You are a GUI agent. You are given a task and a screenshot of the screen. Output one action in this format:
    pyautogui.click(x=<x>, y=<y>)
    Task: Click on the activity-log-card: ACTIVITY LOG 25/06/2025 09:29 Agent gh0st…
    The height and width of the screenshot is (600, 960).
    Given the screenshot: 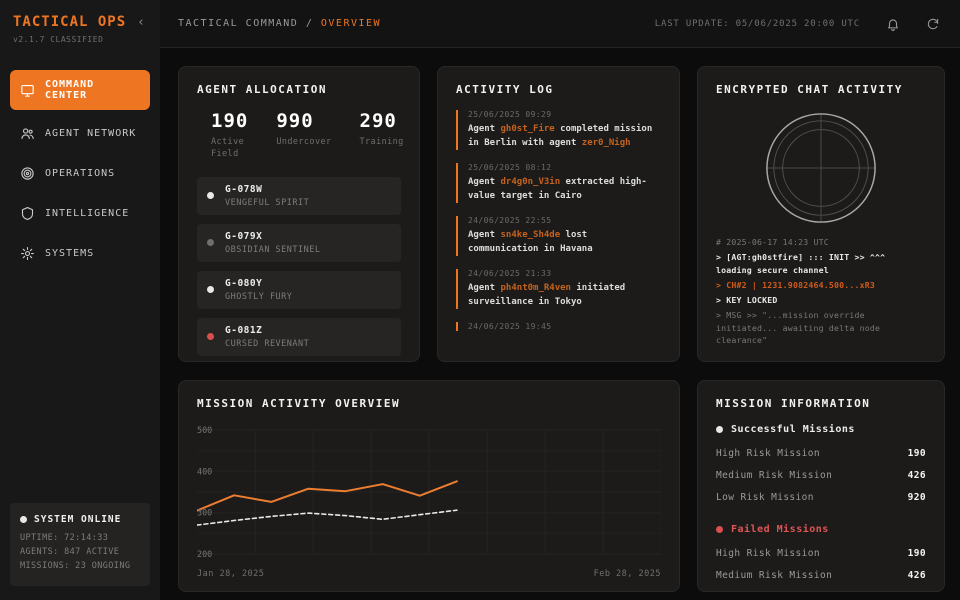 What is the action you would take?
    pyautogui.click(x=558, y=214)
    